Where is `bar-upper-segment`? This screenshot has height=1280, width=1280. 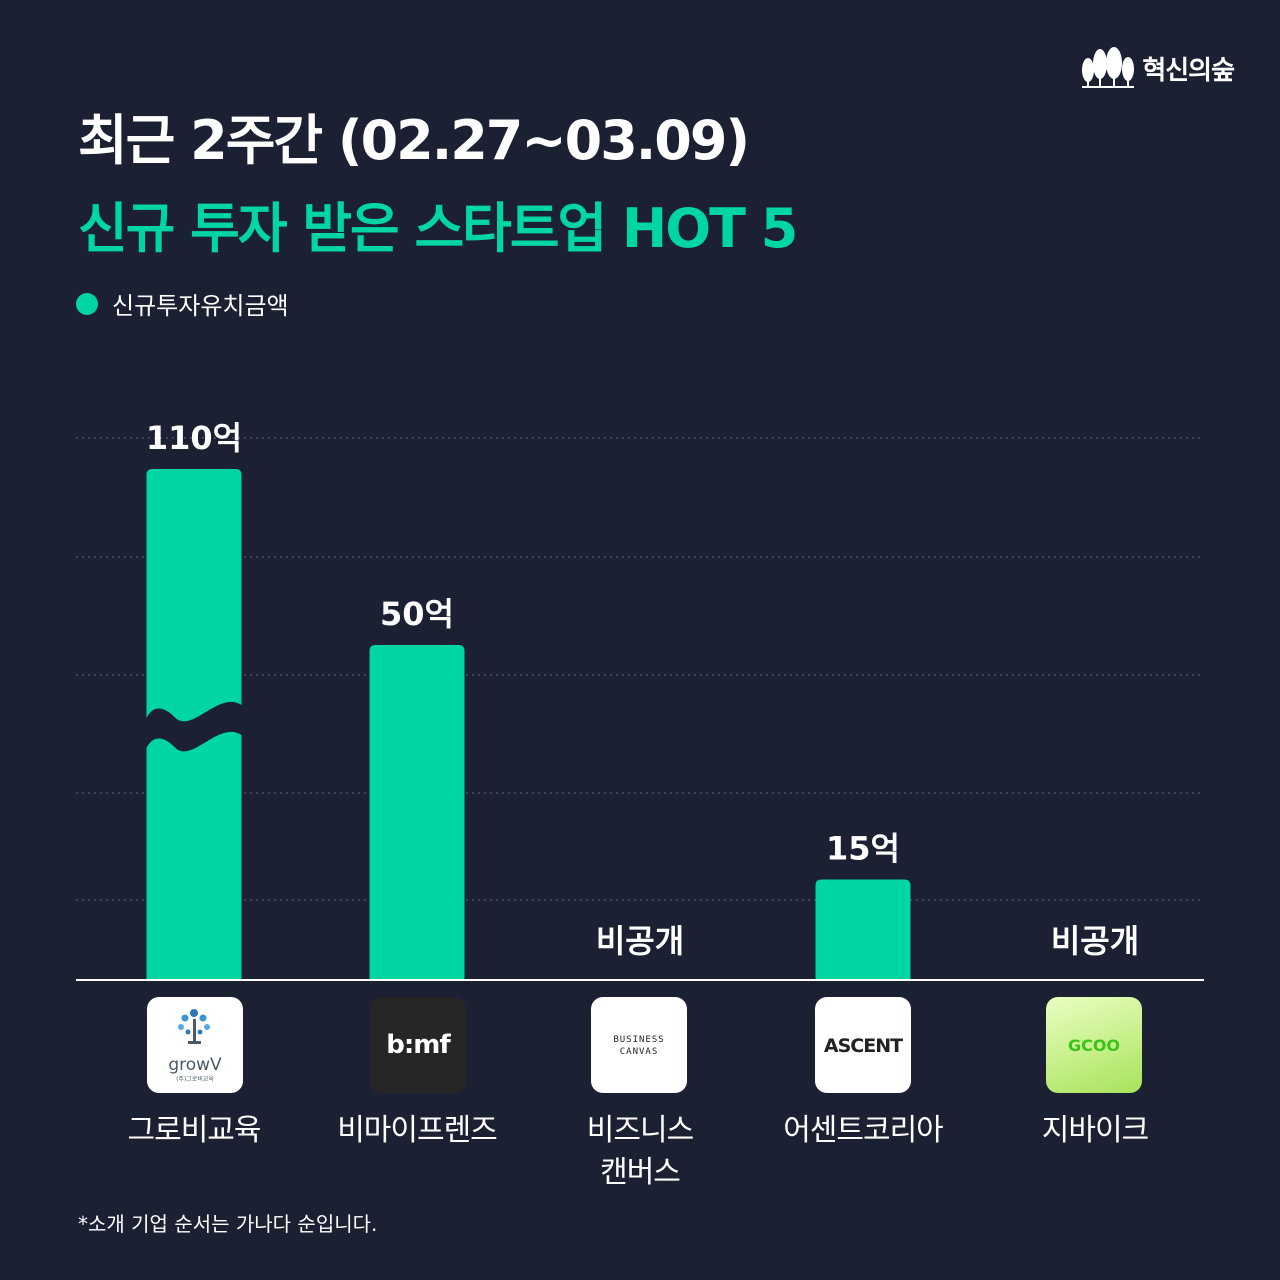 bar-upper-segment is located at coordinates (194, 595).